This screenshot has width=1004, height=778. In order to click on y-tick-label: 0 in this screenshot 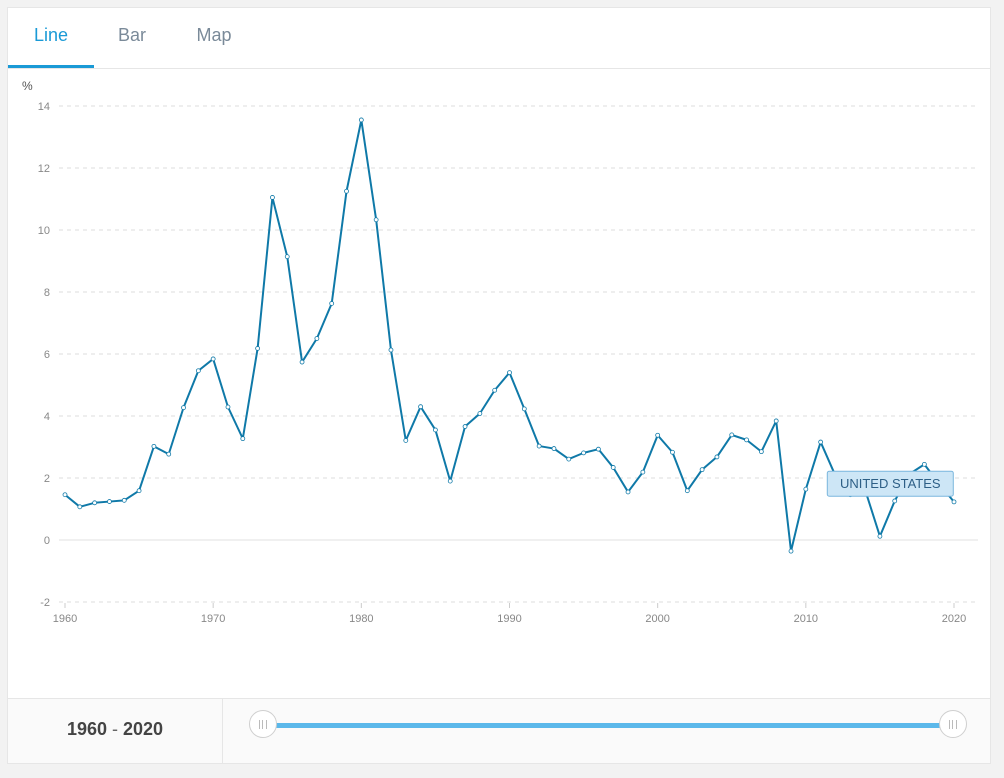, I will do `click(47, 541)`.